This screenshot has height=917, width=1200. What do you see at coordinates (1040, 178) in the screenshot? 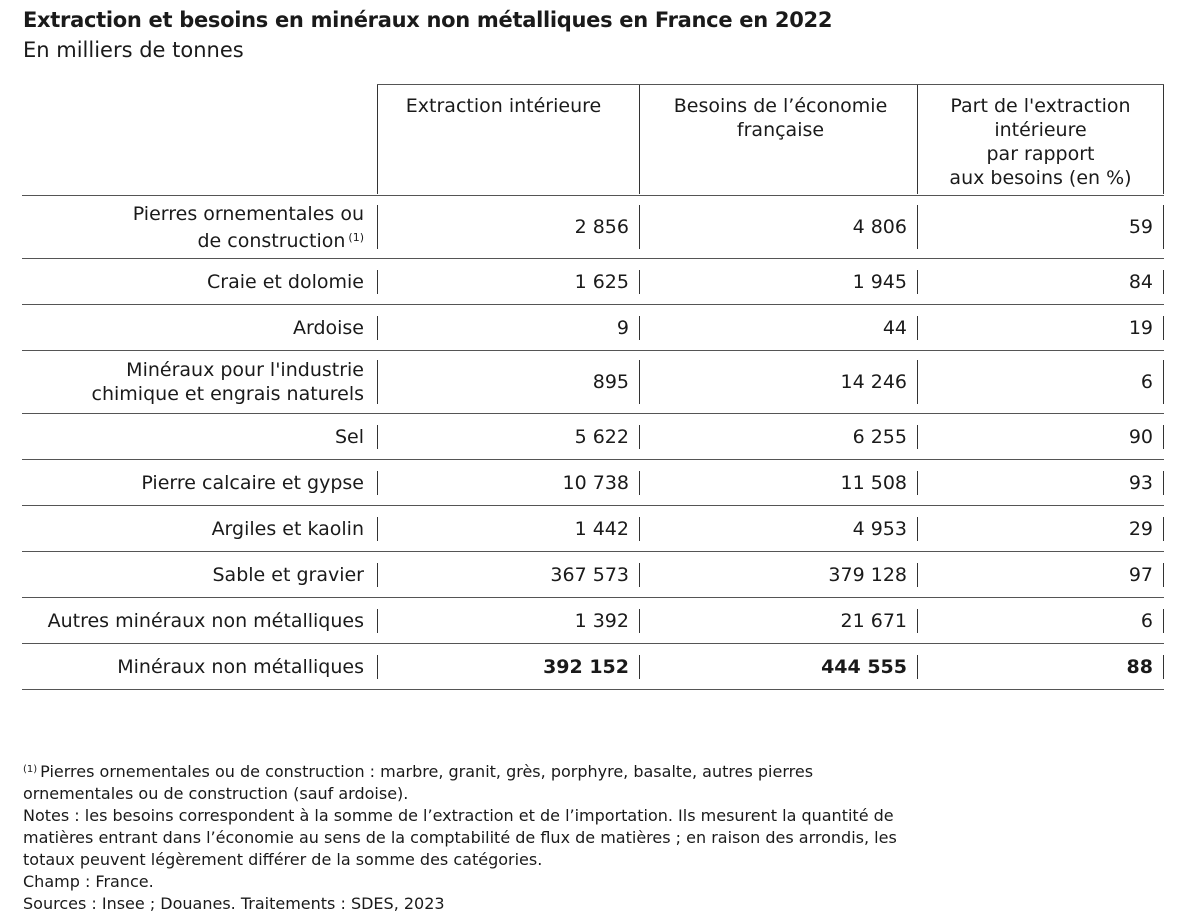
I see `header-part-line4: aux besoins (en %)` at bounding box center [1040, 178].